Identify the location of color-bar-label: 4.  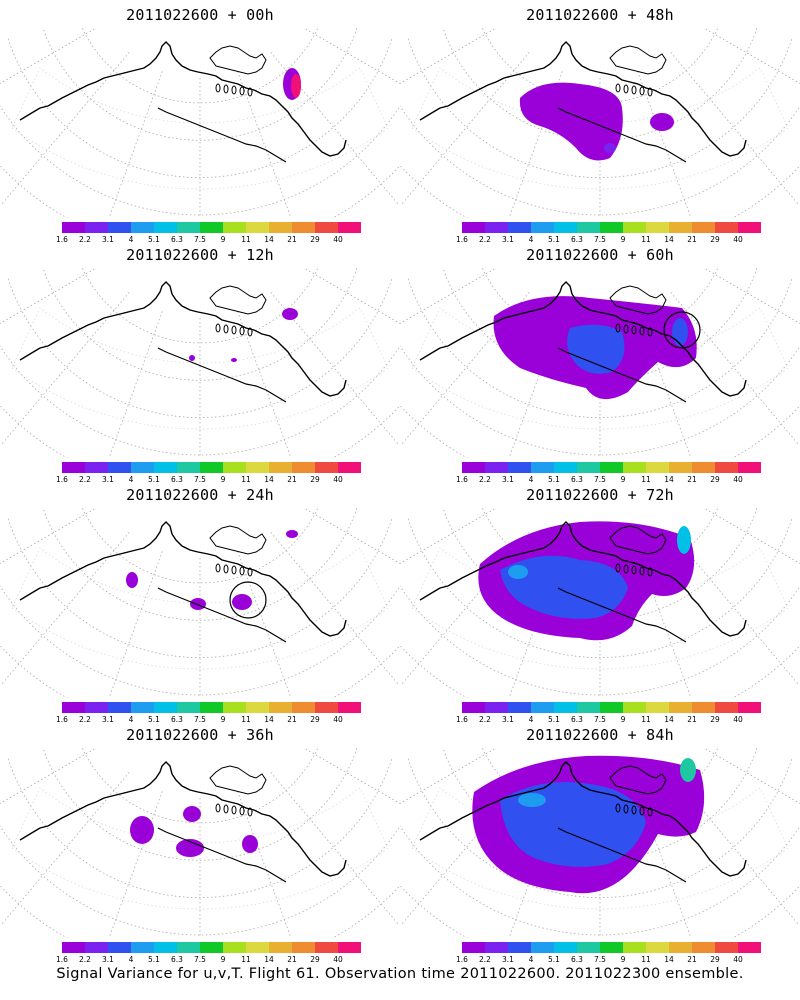
(131, 959).